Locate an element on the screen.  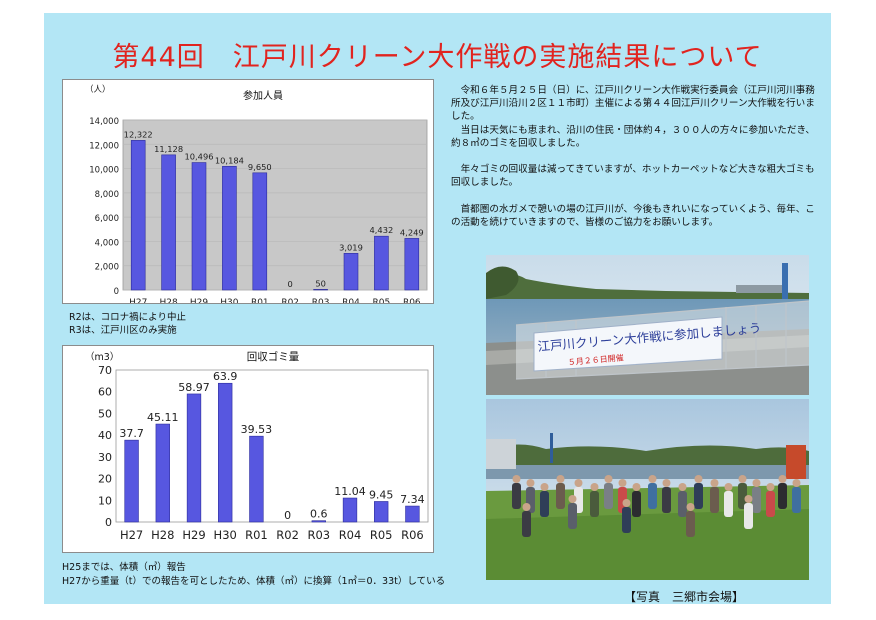
waste-note-h25: H25までは、体積（㎥）報告 is located at coordinates (124, 567).